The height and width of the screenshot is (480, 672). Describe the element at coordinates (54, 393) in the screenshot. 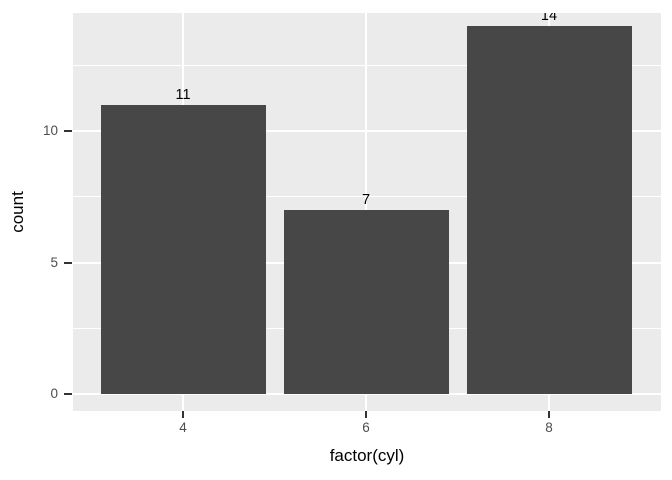

I see `y-tick-label: 0` at that location.